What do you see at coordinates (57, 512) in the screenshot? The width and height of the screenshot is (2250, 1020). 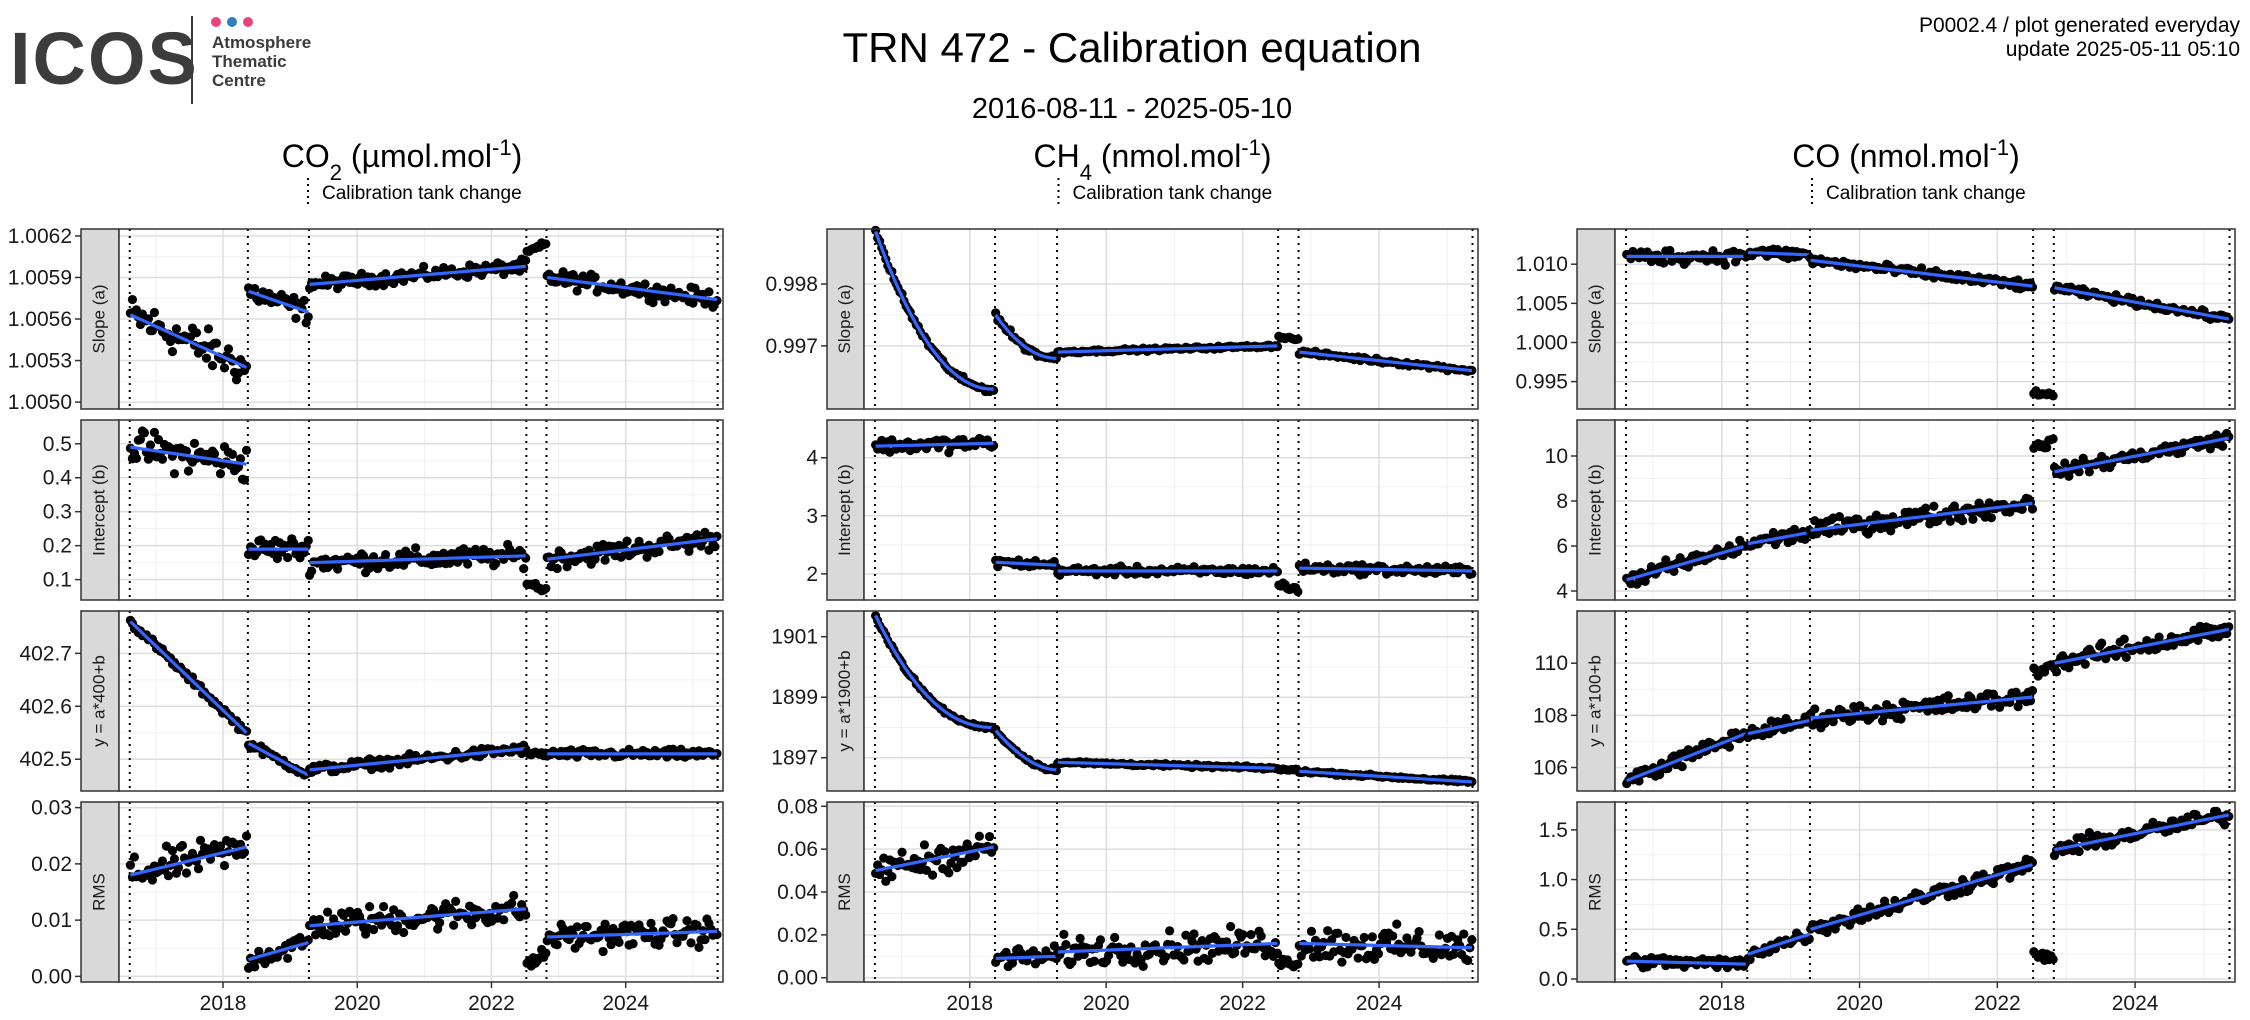 I see `y-tick-label: 0.3` at bounding box center [57, 512].